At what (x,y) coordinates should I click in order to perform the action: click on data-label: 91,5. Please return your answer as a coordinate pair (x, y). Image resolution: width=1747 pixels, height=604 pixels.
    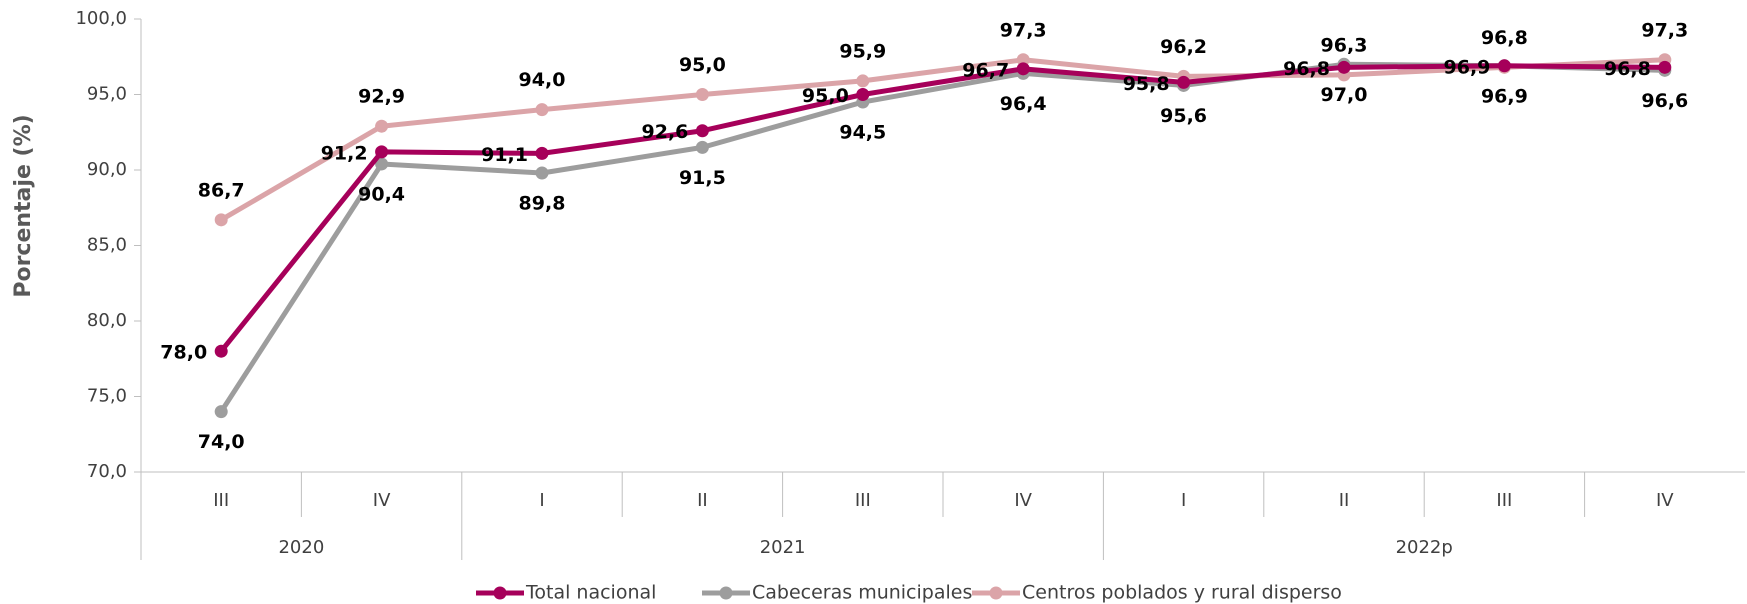
    Looking at the image, I should click on (702, 178).